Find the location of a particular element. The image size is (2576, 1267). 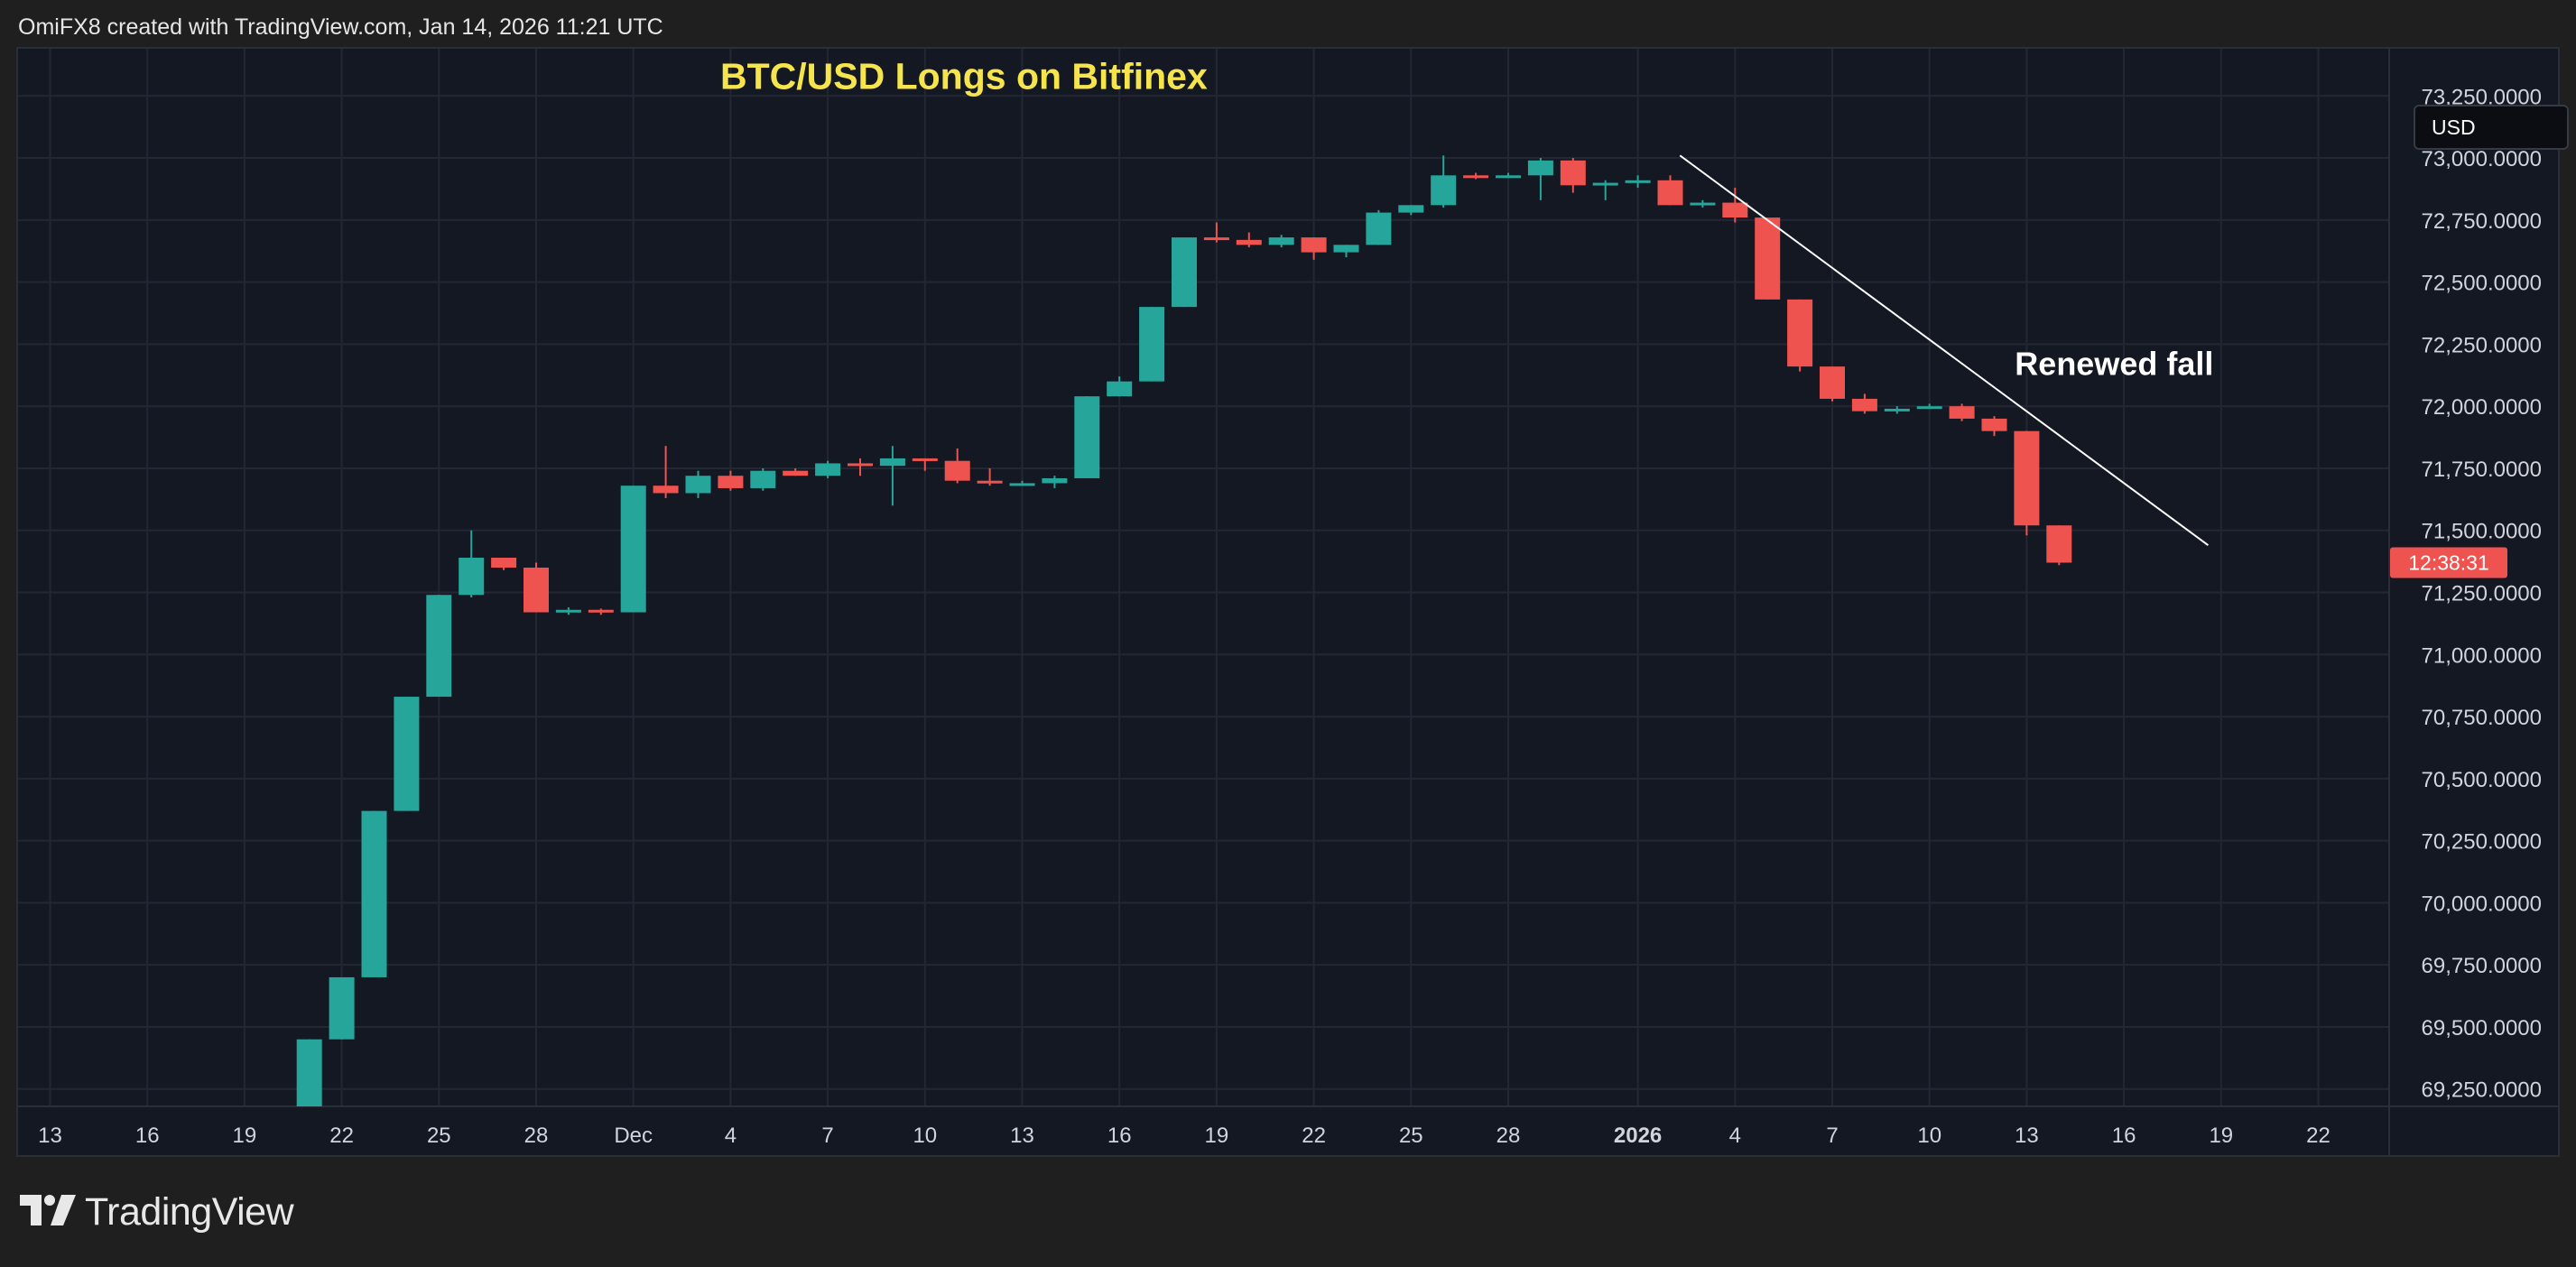

price-tick-label: 69,250.0000 is located at coordinates (2482, 1090).